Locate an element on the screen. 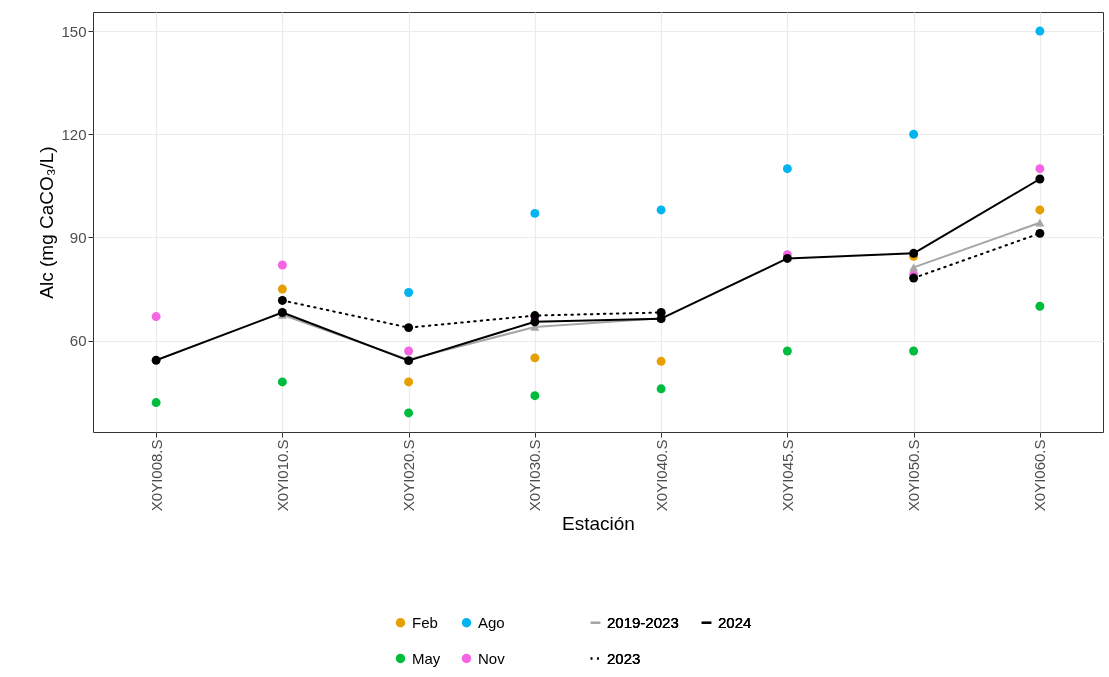 The width and height of the screenshot is (1109, 677). legend-label: May is located at coordinates (426, 658).